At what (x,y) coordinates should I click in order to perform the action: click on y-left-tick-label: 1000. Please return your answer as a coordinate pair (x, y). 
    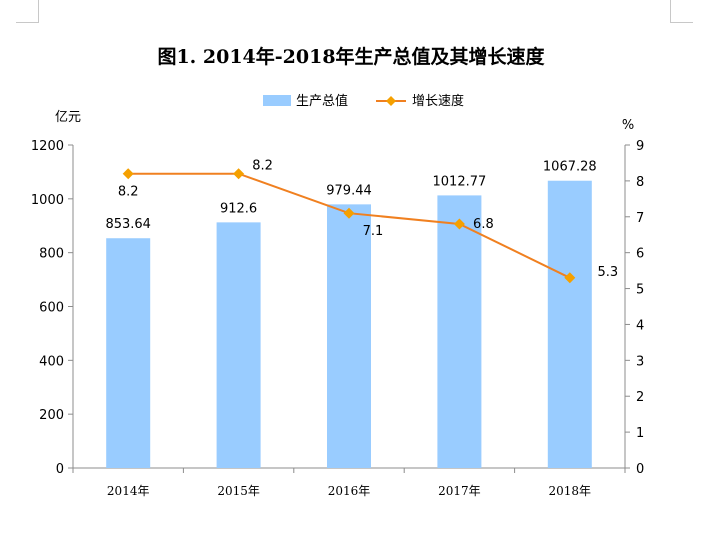
    Looking at the image, I should click on (47, 200).